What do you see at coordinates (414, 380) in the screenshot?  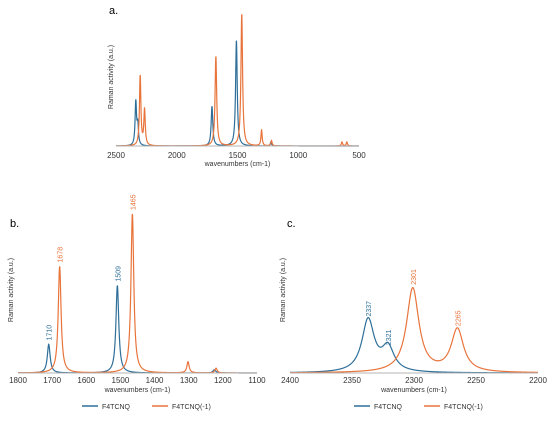 I see `x-tick-label: 2300` at bounding box center [414, 380].